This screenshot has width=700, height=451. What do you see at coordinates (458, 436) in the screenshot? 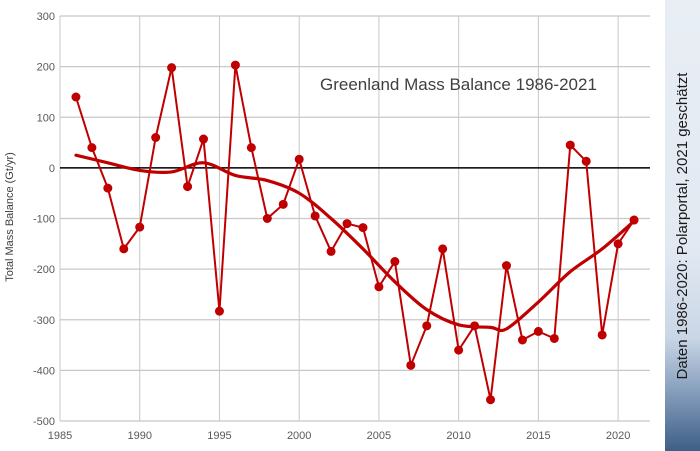
I see `x-tick-label: 2010` at bounding box center [458, 436].